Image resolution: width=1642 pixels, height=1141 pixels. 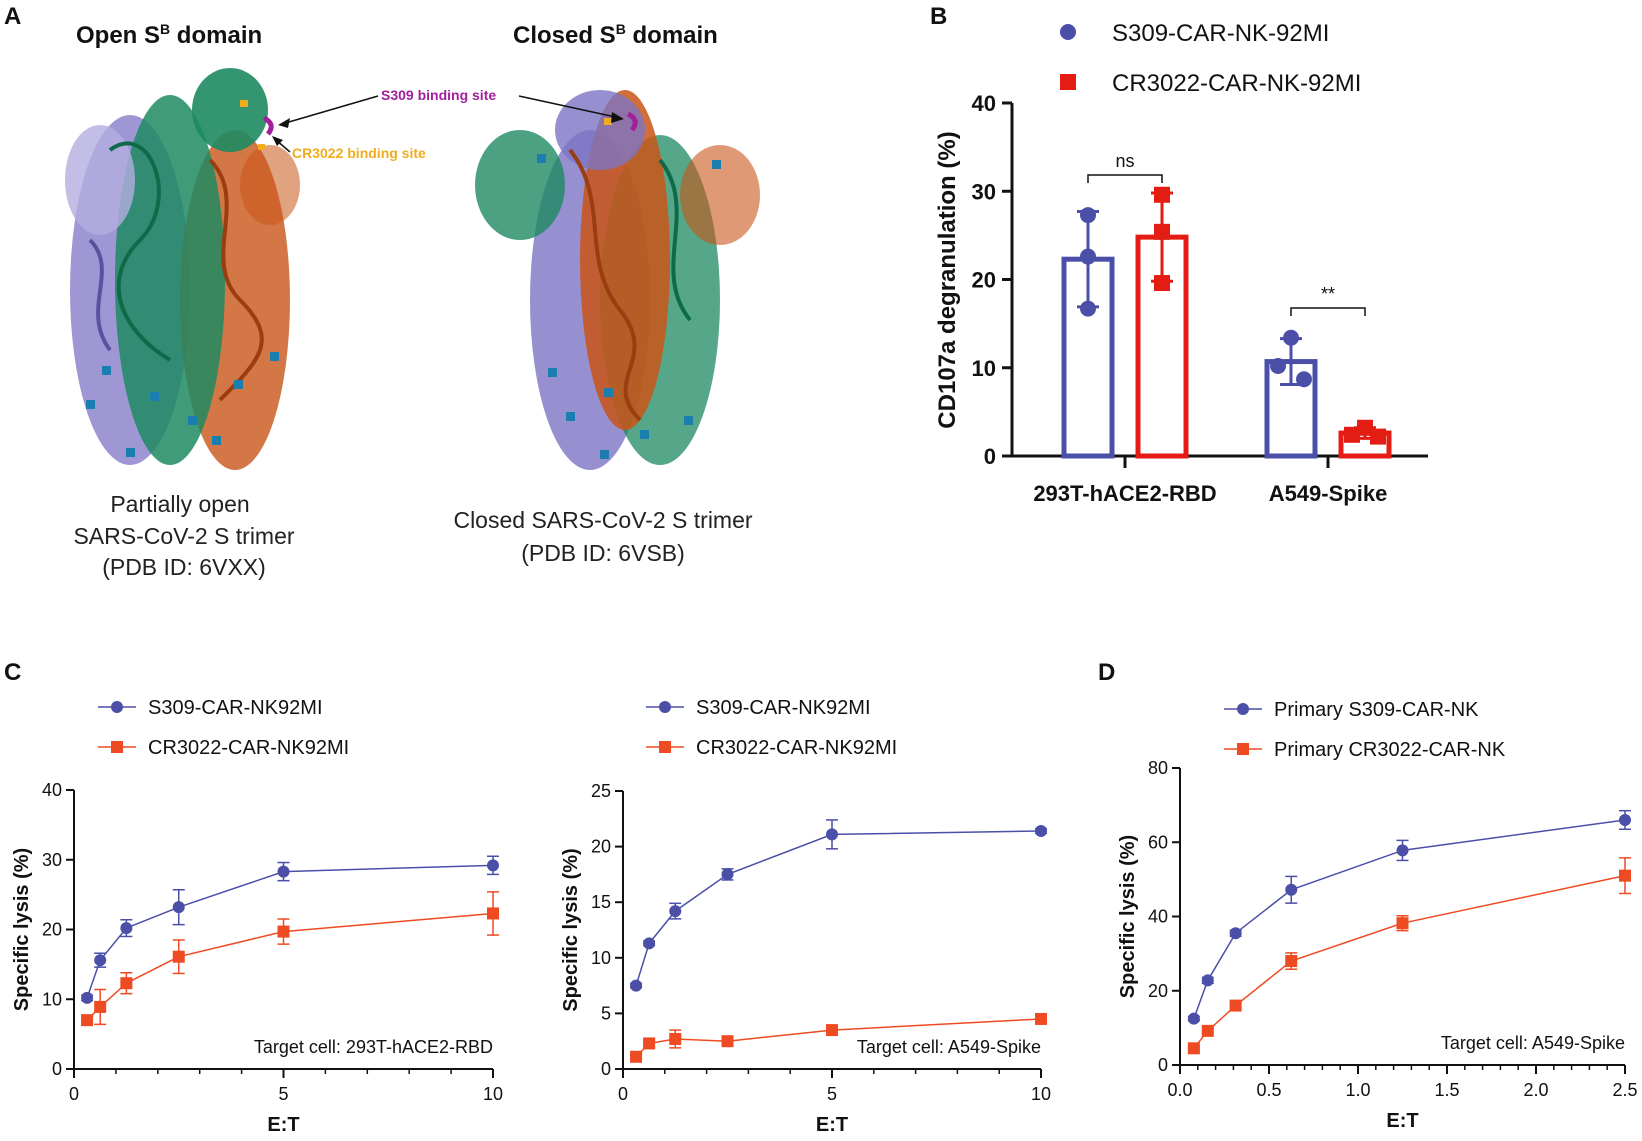 I want to click on x-tick-label: A549-Spike, so click(x=1328, y=493).